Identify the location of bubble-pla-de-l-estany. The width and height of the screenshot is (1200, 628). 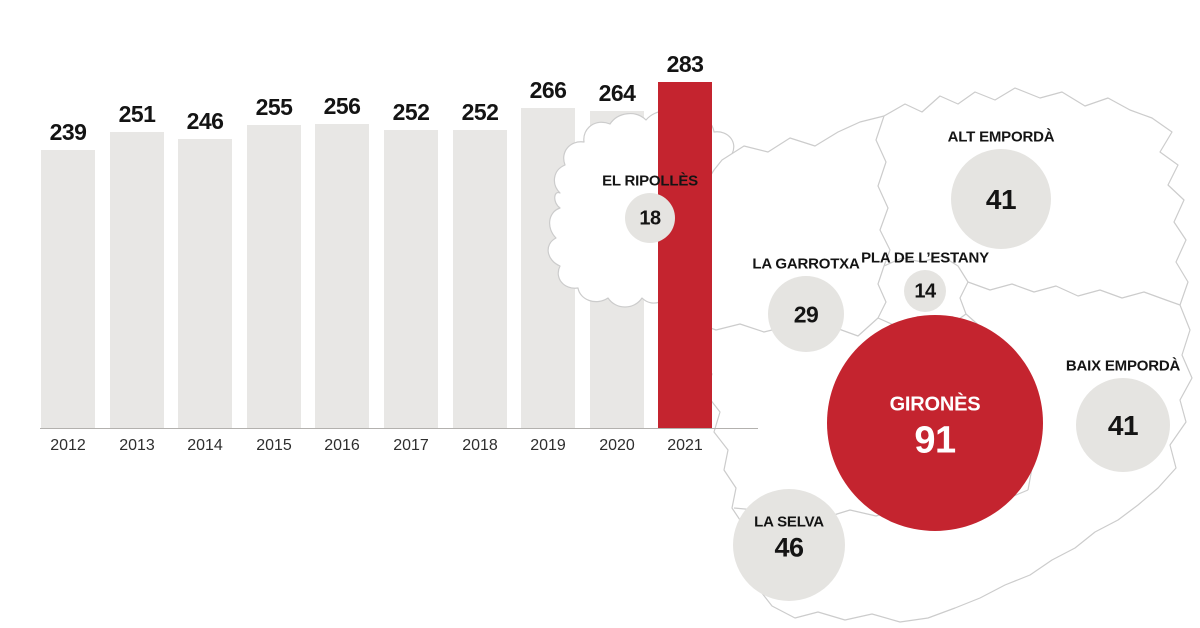
(925, 291).